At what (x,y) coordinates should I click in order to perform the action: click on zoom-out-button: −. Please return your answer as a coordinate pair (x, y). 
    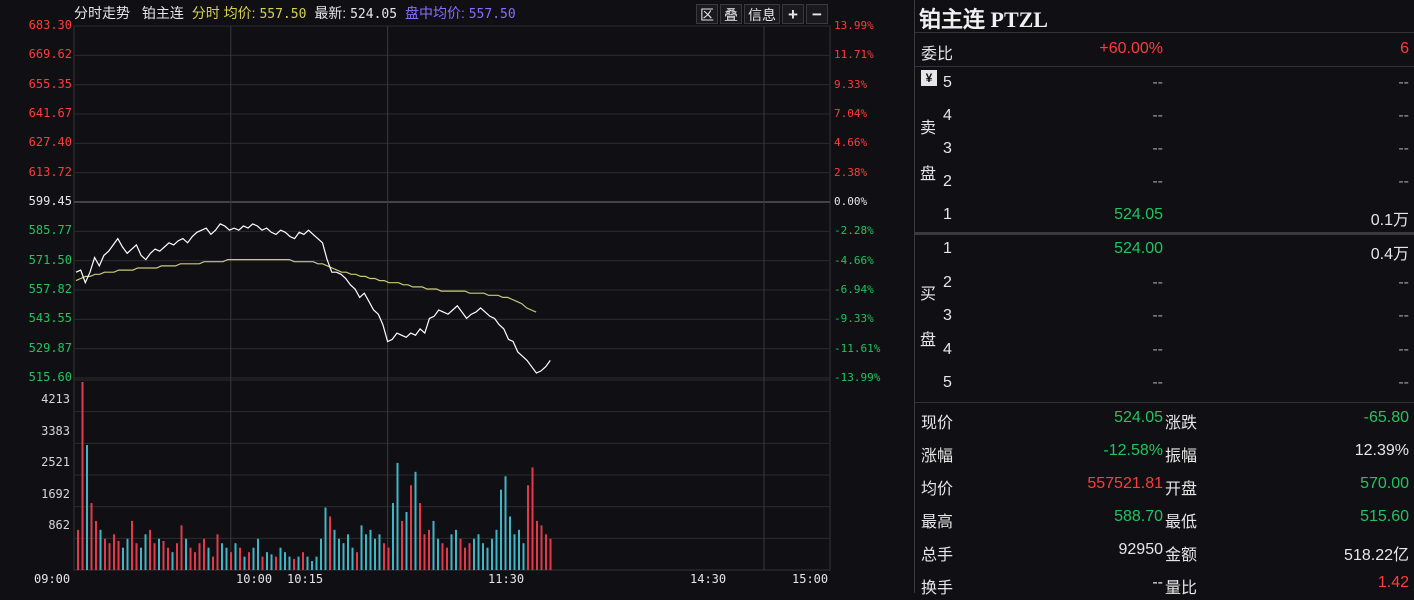
    Looking at the image, I should click on (817, 14).